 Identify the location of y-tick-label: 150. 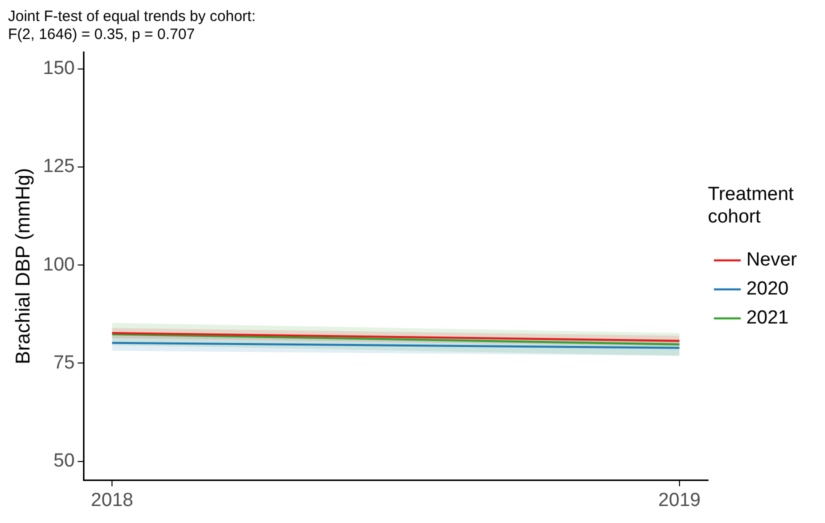
(59, 69).